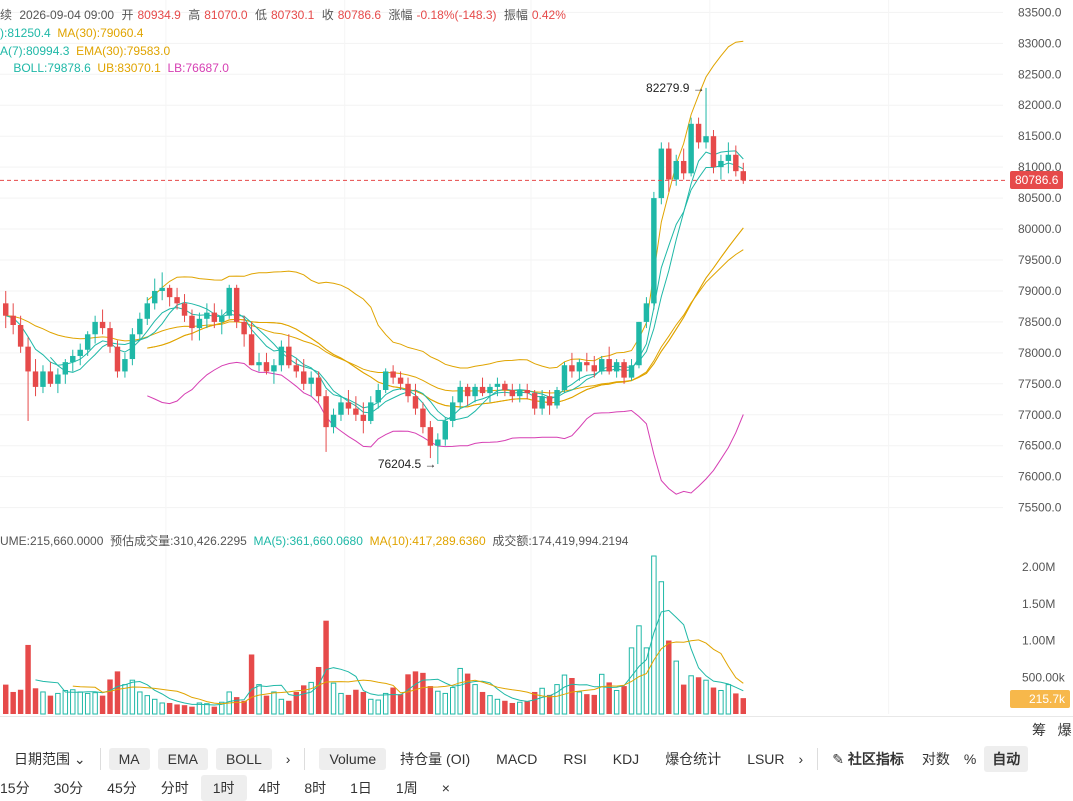 The image size is (1073, 801). I want to click on chips-icon: 筹, so click(1039, 730).